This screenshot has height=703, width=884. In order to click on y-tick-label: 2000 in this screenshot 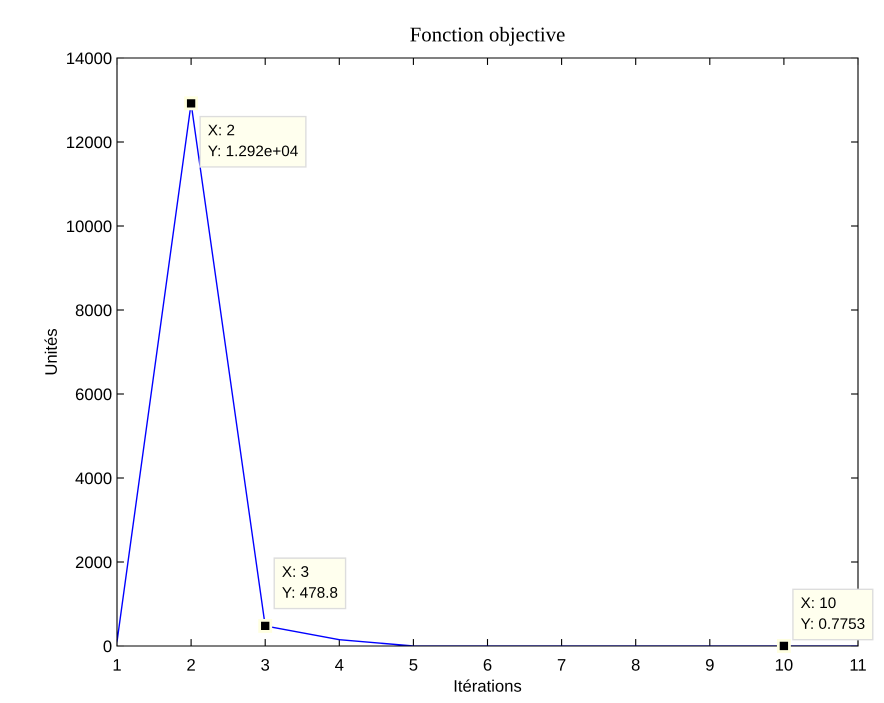, I will do `click(94, 562)`.